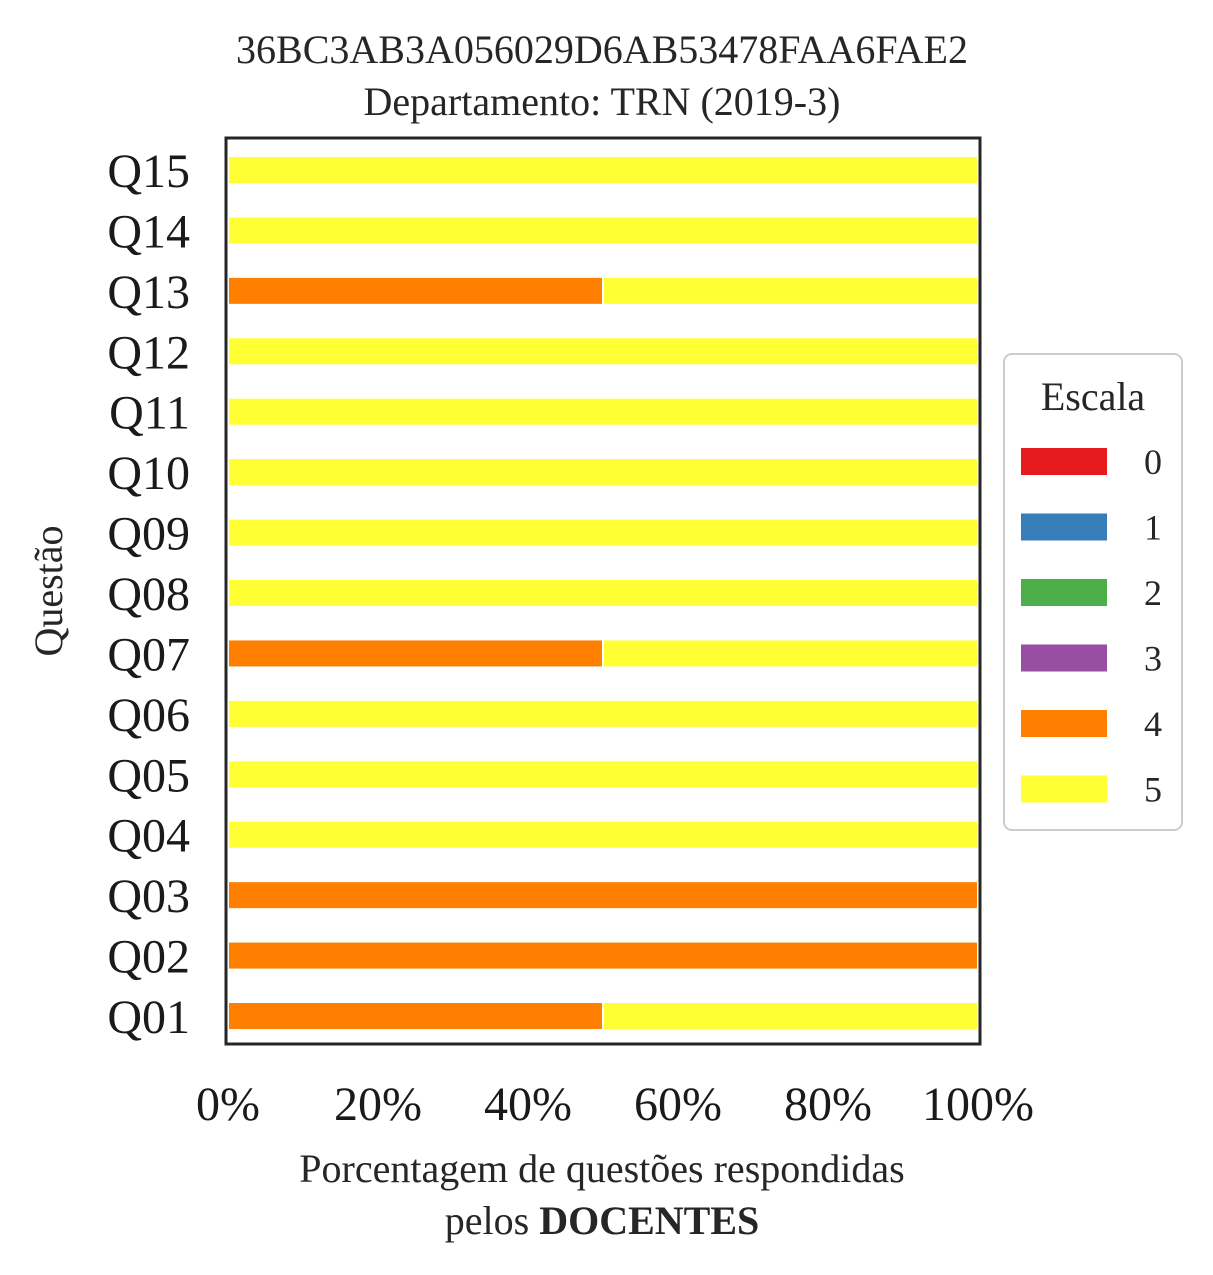 The image size is (1213, 1275). I want to click on y-tick-q14: Q14, so click(148, 231).